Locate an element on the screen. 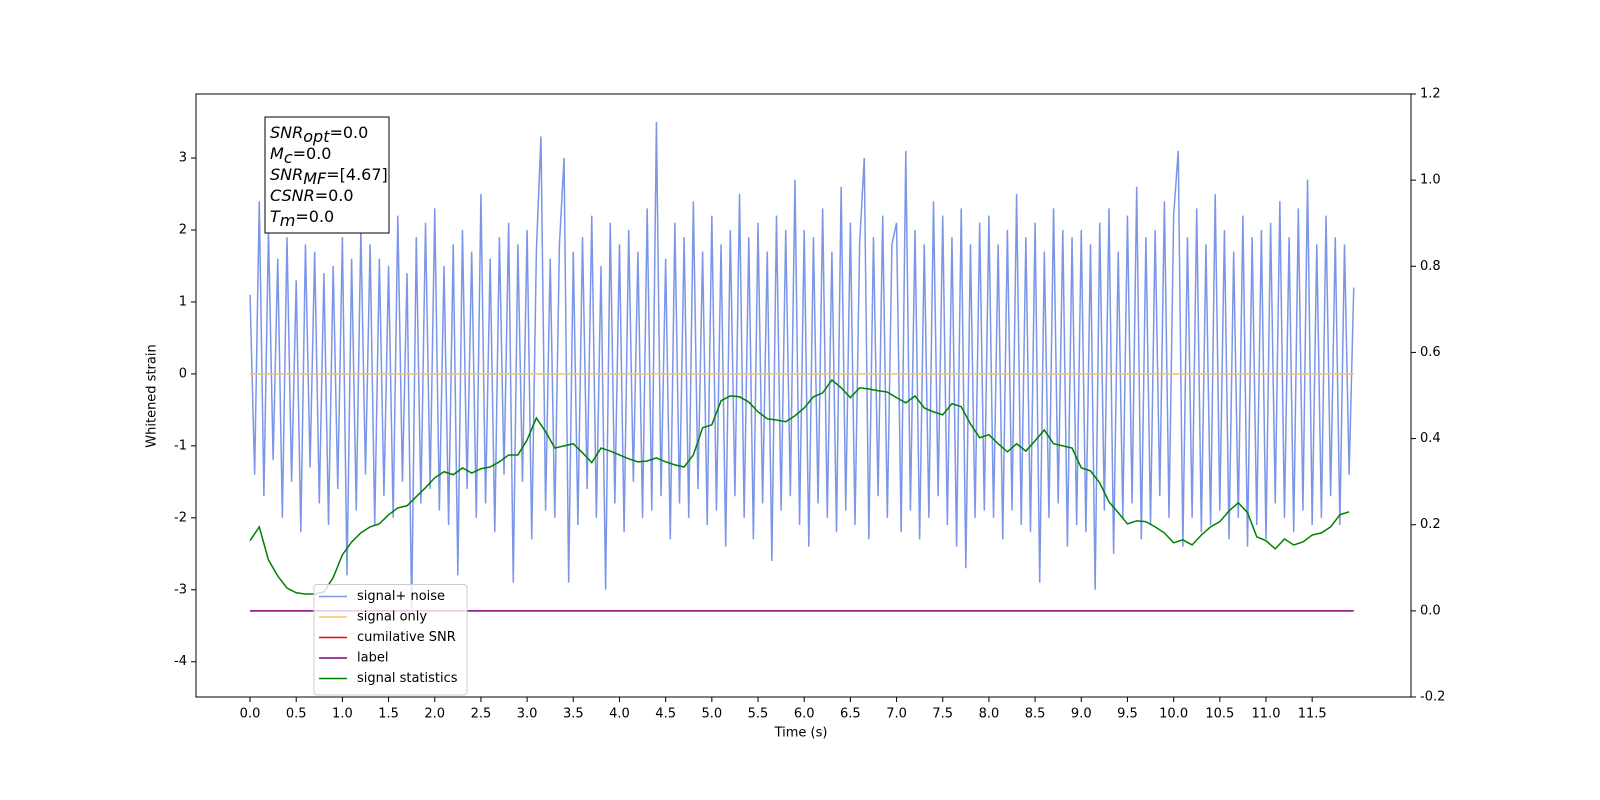  x-tick-label: 6.0 is located at coordinates (804, 714).